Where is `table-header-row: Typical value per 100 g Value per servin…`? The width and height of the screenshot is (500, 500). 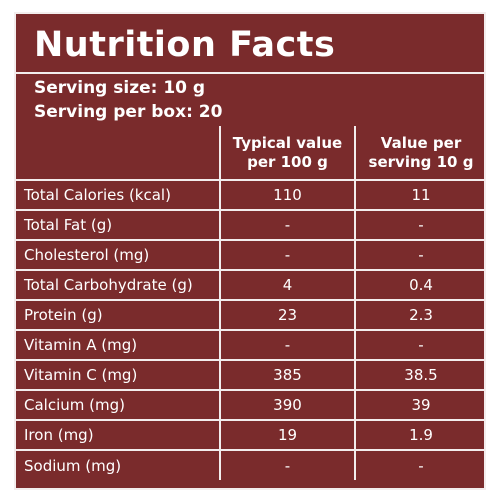 table-header-row: Typical value per 100 g Value per servin… is located at coordinates (251, 153).